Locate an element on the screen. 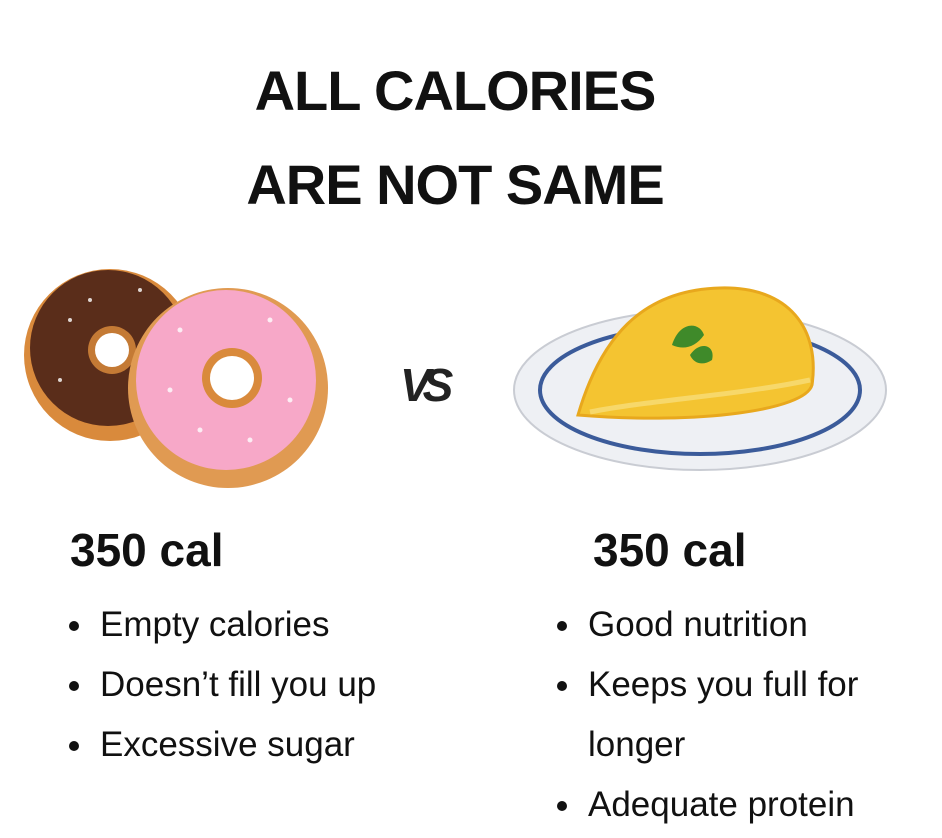 The height and width of the screenshot is (838, 942). point: Good nutrition is located at coordinates (763, 625).